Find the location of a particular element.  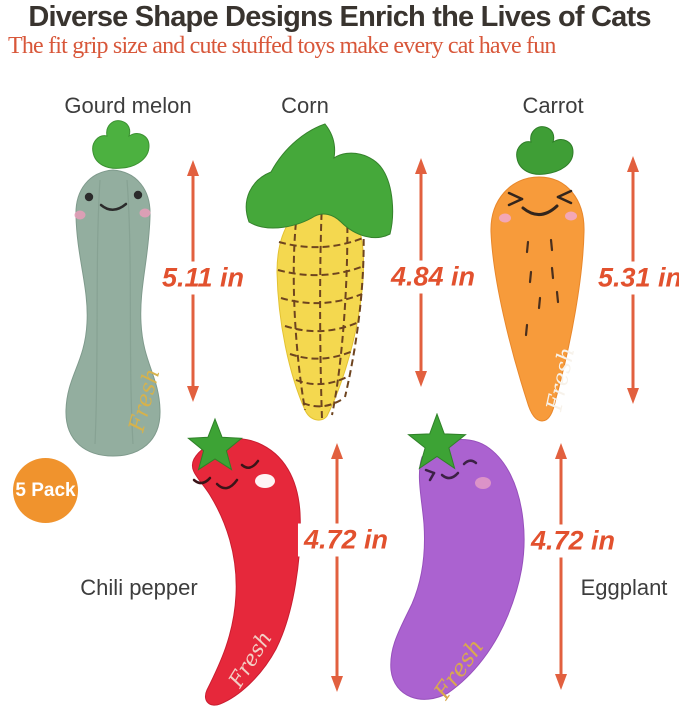

eggplant-illustration: Fresh is located at coordinates (457, 559).